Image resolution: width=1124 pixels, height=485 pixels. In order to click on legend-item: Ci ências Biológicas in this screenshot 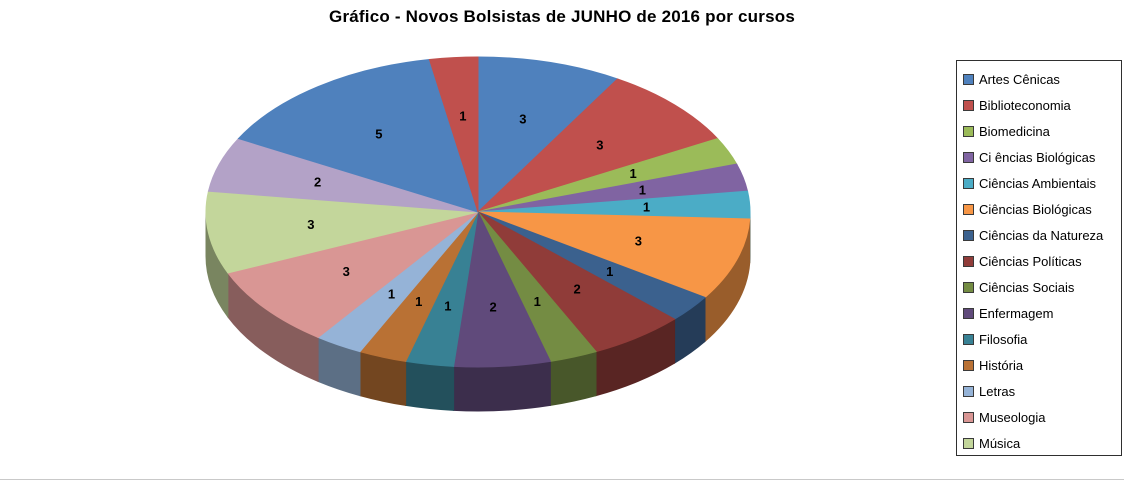, I will do `click(1042, 157)`.